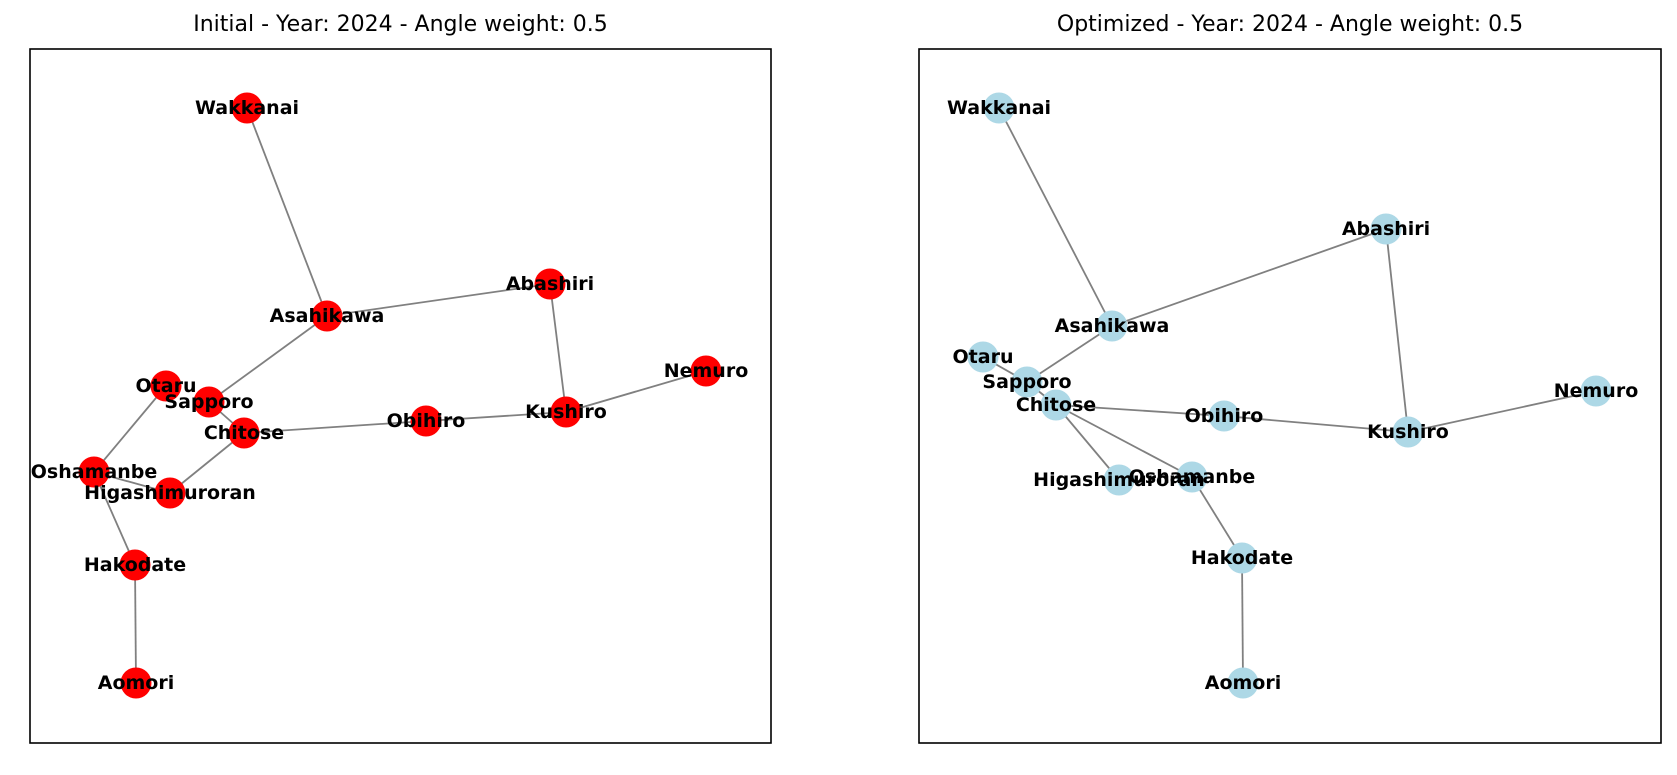 Image resolution: width=1677 pixels, height=775 pixels. I want to click on optimized-edge-chitose-oshamanbe, so click(1124, 441).